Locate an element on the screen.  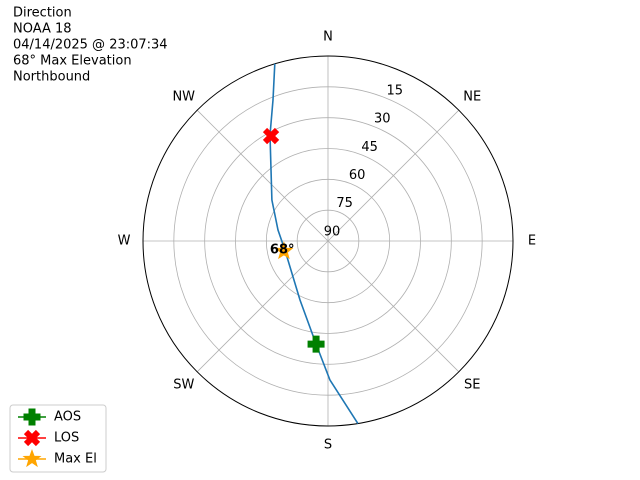
theta-tick-label: W is located at coordinates (124, 241).